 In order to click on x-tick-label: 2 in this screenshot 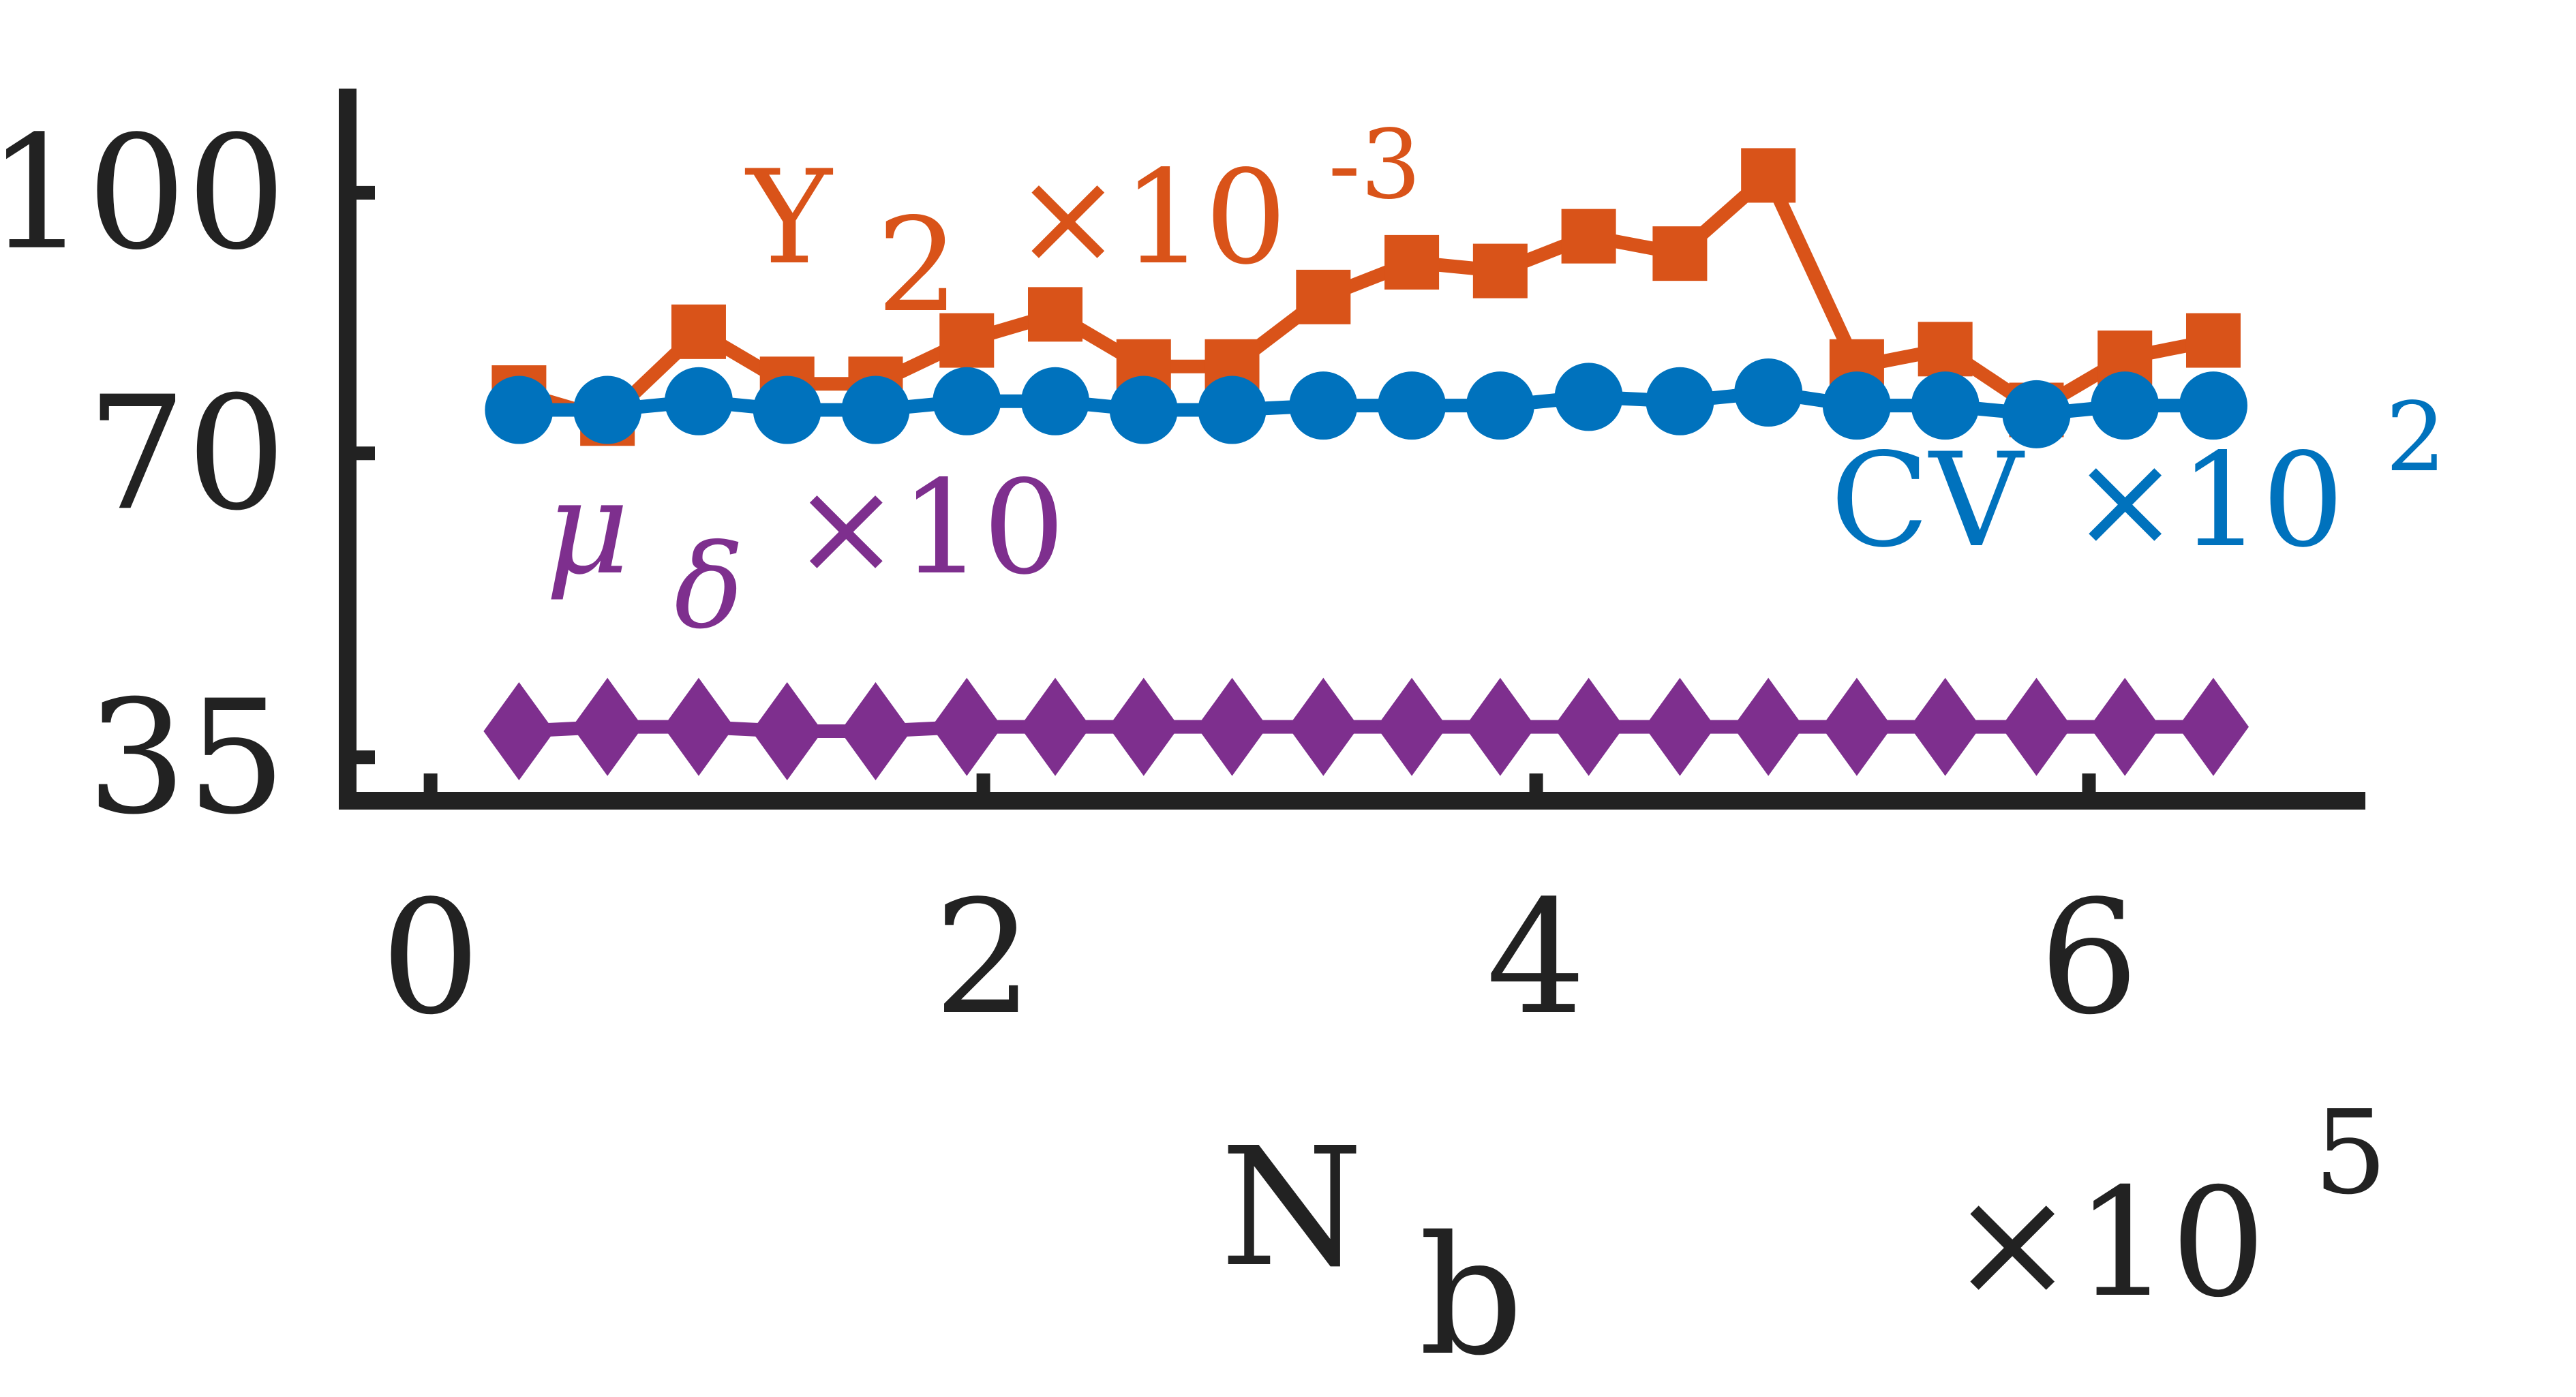, I will do `click(983, 959)`.